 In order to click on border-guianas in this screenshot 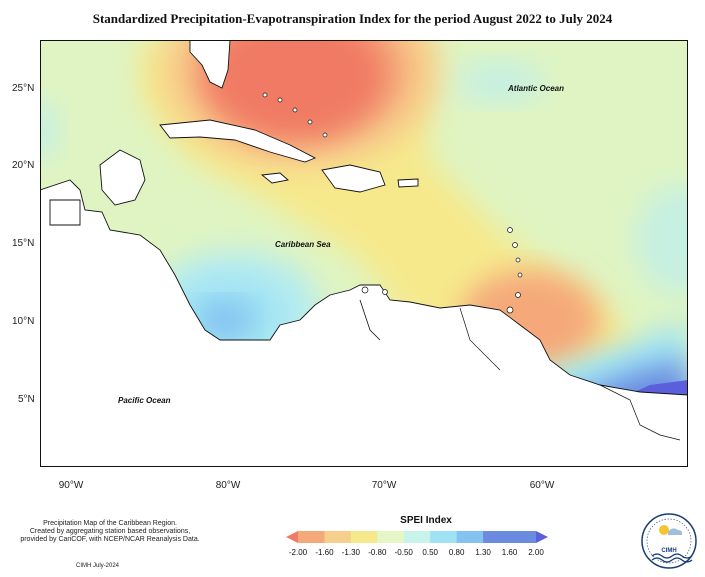, I will do `click(640, 412)`.